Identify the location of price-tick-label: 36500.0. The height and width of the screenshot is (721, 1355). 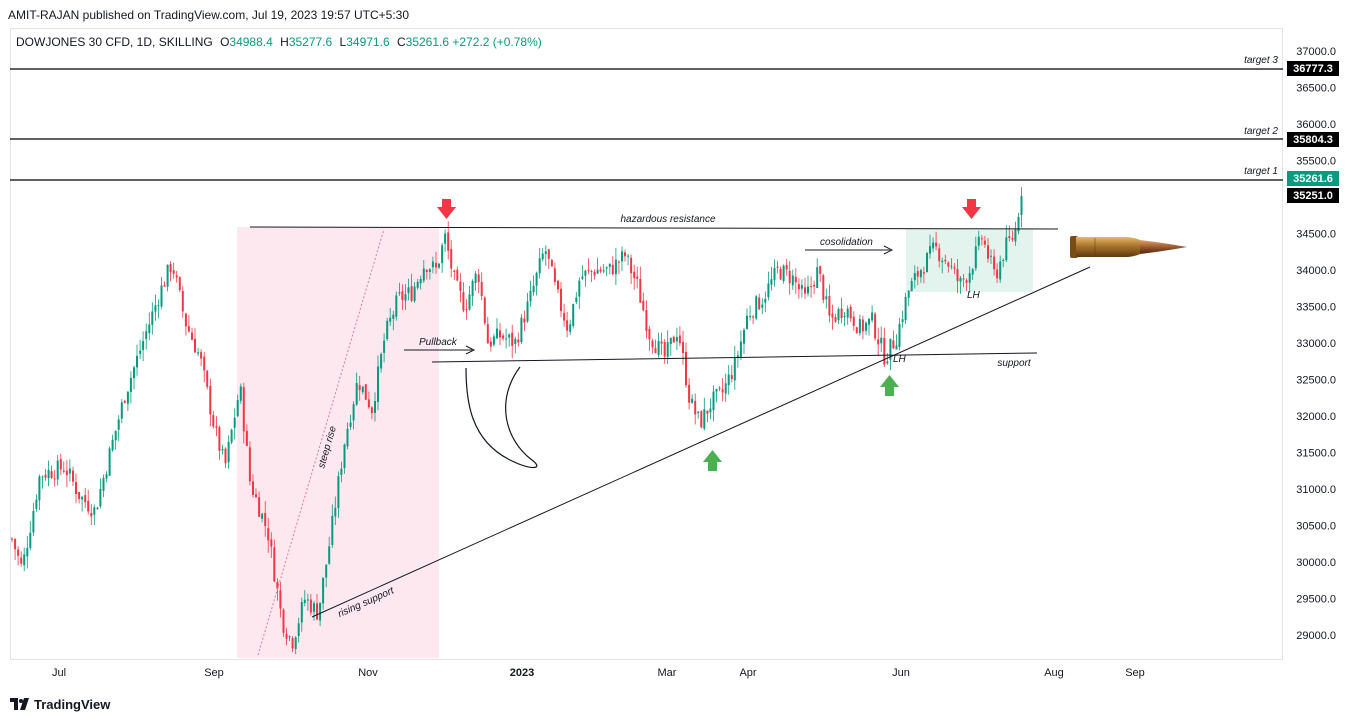
(1316, 89).